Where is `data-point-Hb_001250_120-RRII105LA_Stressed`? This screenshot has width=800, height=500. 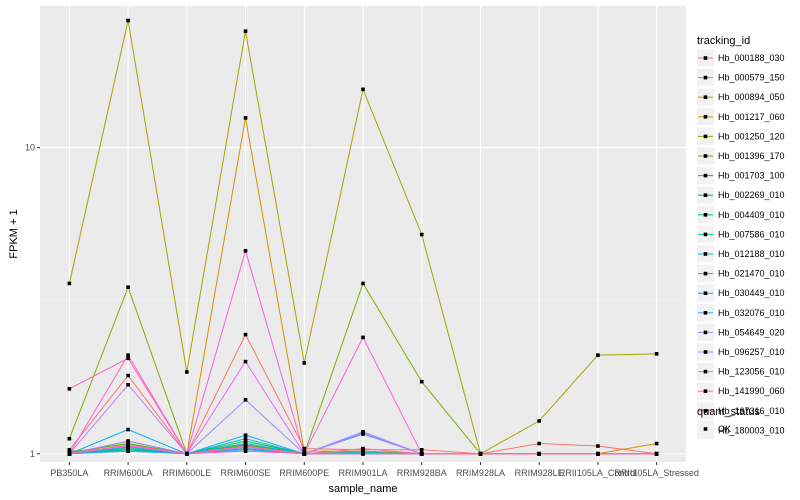
data-point-Hb_001250_120-RRII105LA_Stressed is located at coordinates (656, 354).